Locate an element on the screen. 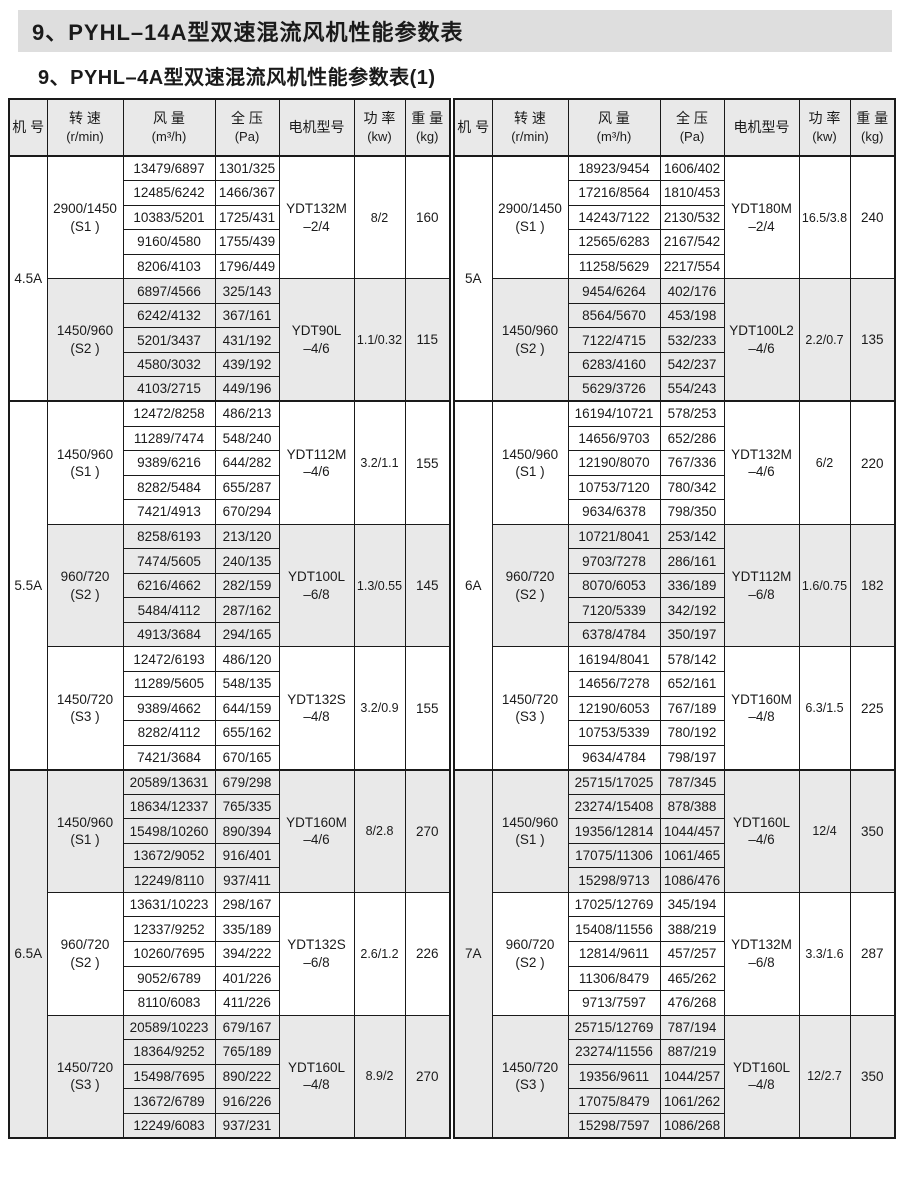 This screenshot has height=1187, width=900. data-row: 17075/11306 1061/465 is located at coordinates (674, 855).